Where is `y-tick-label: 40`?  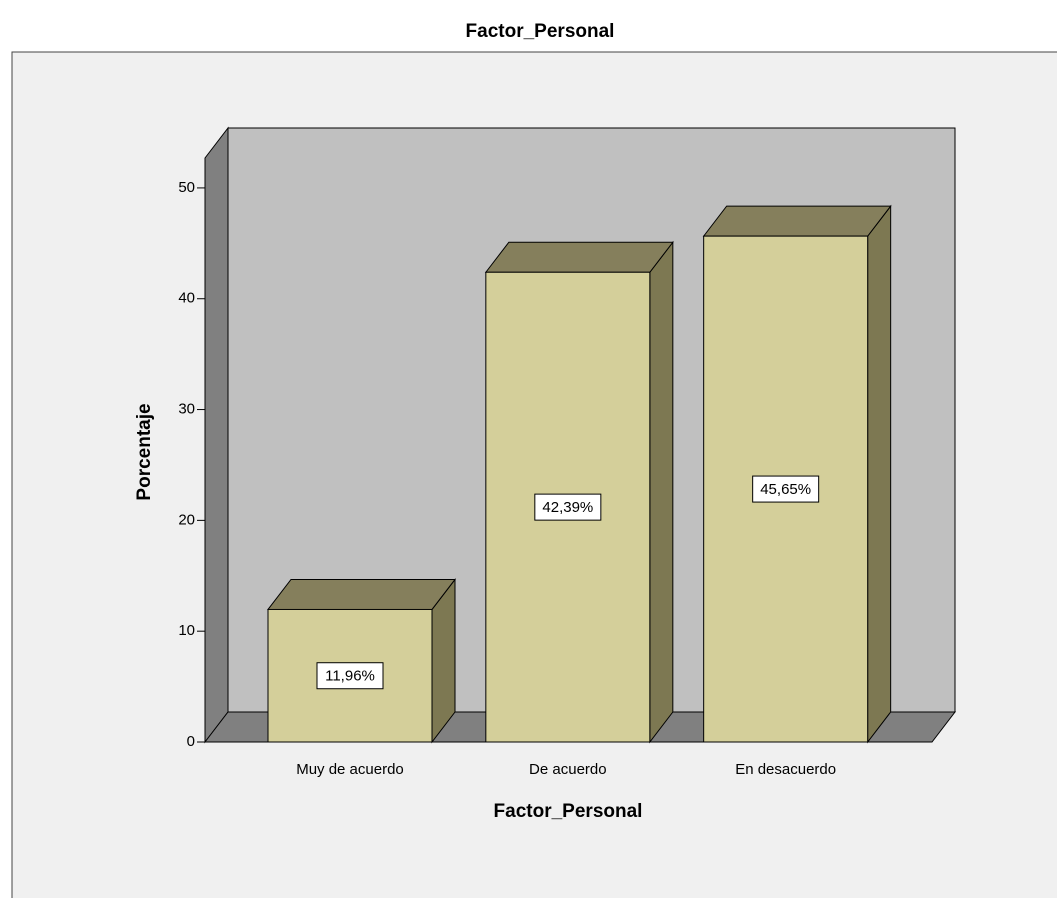 y-tick-label: 40 is located at coordinates (186, 298).